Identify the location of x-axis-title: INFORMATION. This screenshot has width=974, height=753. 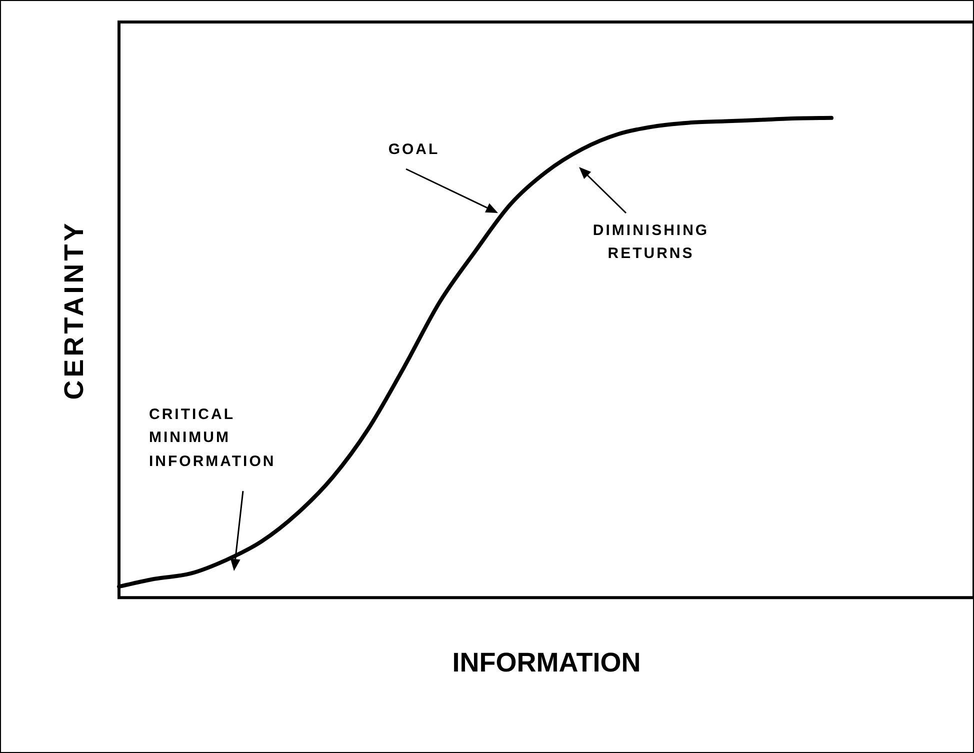
(546, 662).